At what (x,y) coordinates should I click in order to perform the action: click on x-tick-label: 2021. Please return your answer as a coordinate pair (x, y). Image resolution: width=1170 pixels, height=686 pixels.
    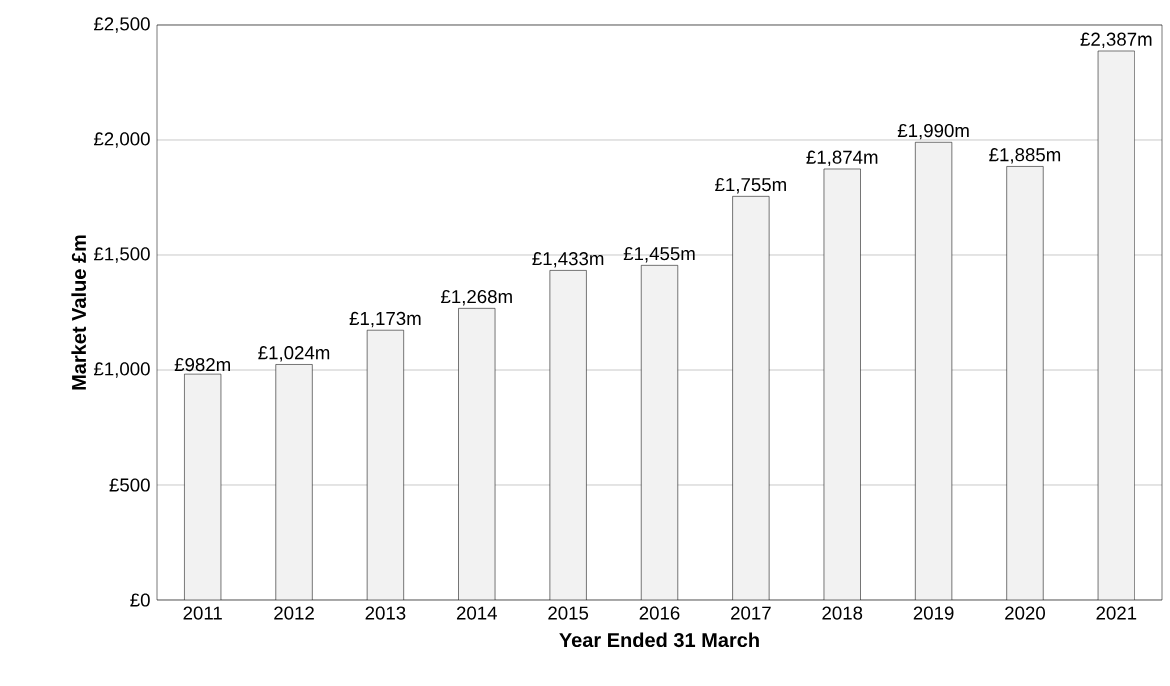
    Looking at the image, I should click on (1116, 613).